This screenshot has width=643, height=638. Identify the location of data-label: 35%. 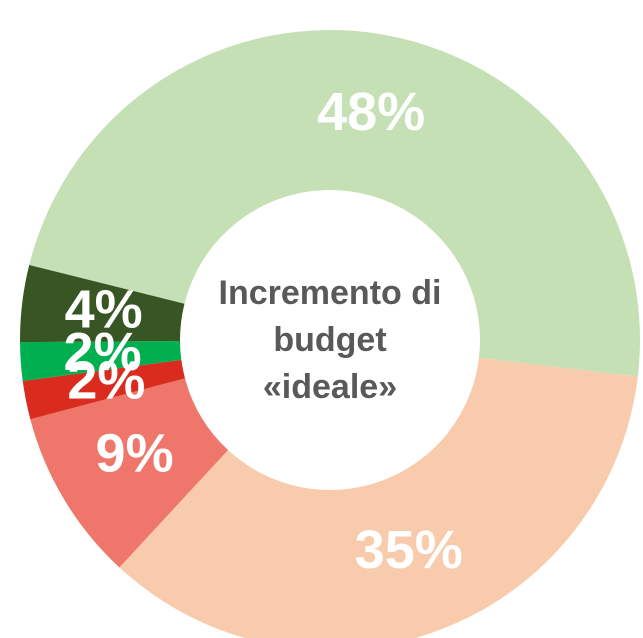
(409, 550).